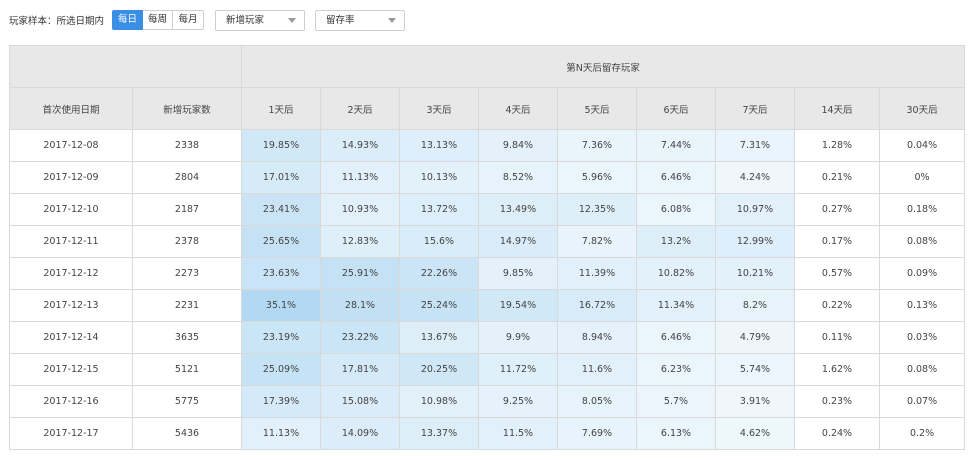  Describe the element at coordinates (360, 209) in the screenshot. I see `cell-retention: 10.93%` at that location.